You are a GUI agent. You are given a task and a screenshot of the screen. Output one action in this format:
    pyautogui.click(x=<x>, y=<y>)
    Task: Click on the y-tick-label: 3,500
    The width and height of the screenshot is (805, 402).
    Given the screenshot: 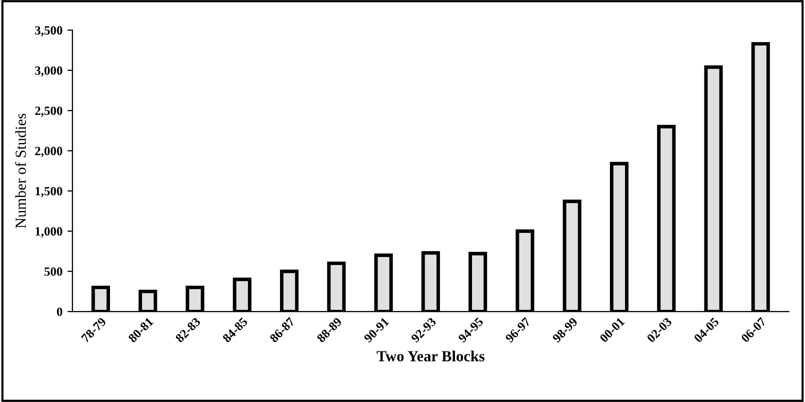 What is the action you would take?
    pyautogui.click(x=48, y=31)
    